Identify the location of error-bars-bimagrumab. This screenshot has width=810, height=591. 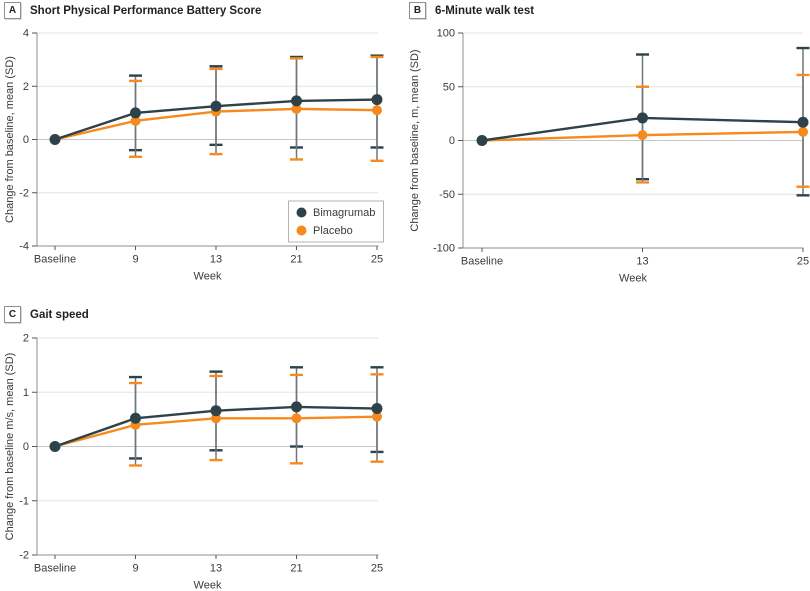
(256, 413).